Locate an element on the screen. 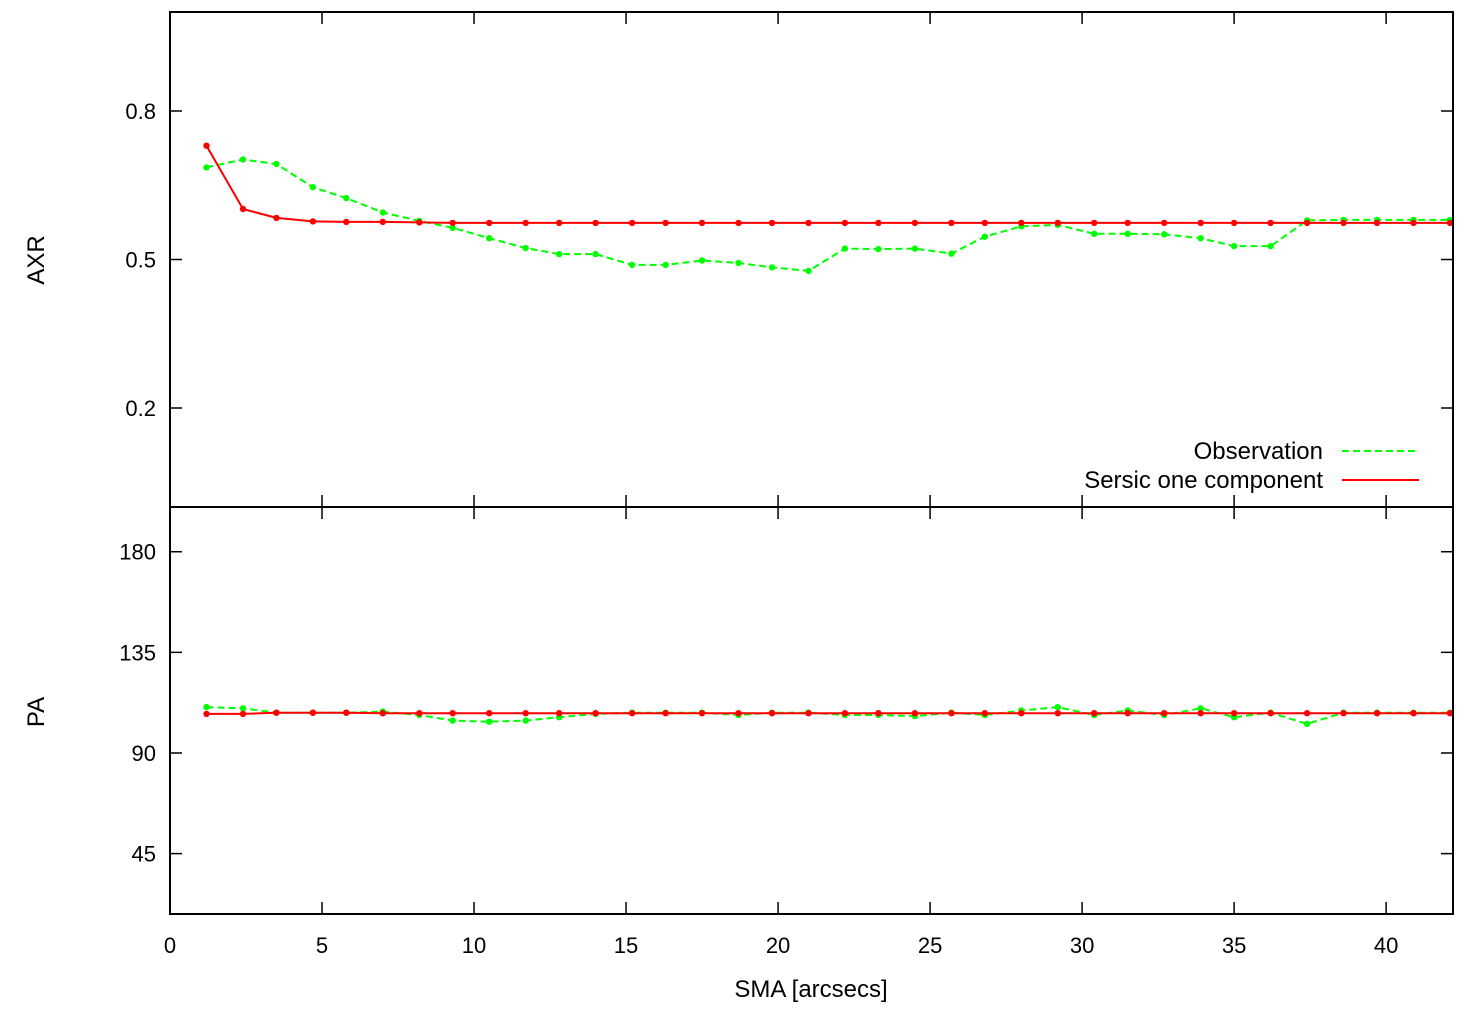 This screenshot has width=1475, height=1015. pa-ytick-label: 180 is located at coordinates (137, 552).